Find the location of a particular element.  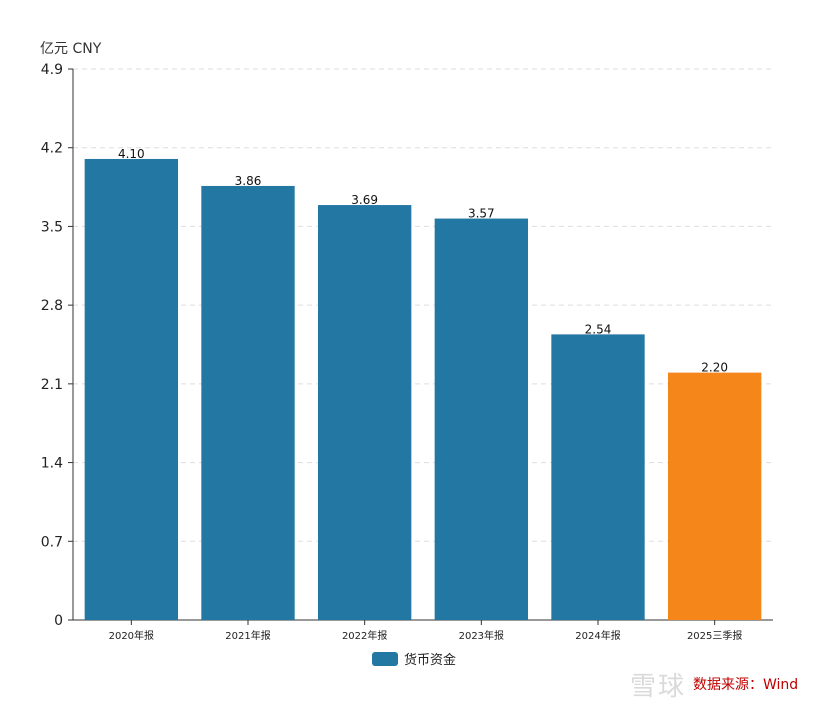

y-tick-label: 4.9 is located at coordinates (52, 70).